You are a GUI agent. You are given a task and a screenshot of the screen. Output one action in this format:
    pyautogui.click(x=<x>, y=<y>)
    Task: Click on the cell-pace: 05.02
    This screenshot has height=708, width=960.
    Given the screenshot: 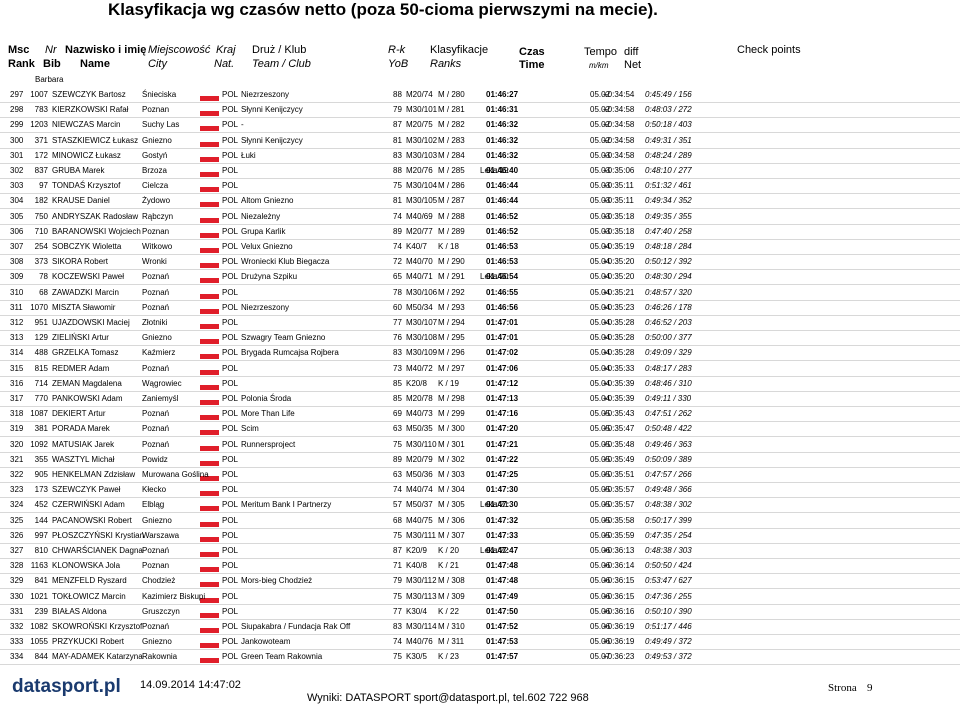 What is the action you would take?
    pyautogui.click(x=600, y=140)
    